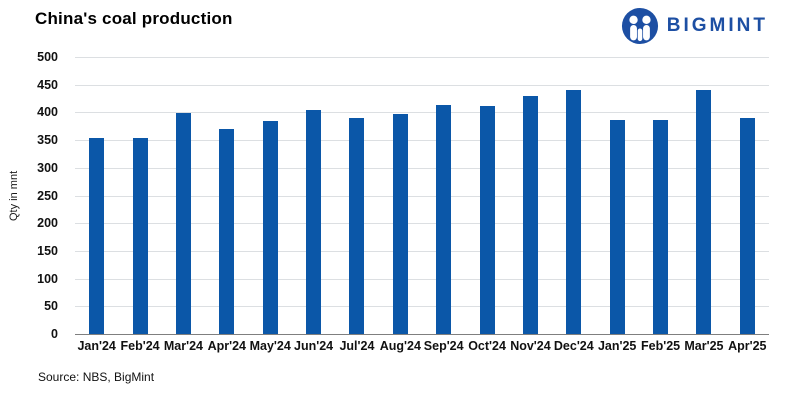  What do you see at coordinates (717, 25) in the screenshot?
I see `brand-name: BIGMINT` at bounding box center [717, 25].